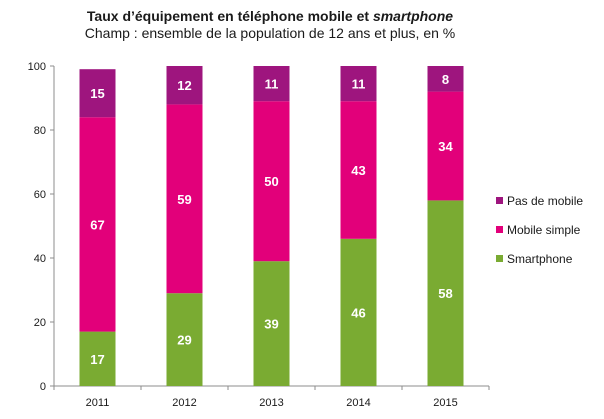 This screenshot has height=419, width=604. What do you see at coordinates (445, 403) in the screenshot?
I see `x-tick-label: 2015` at bounding box center [445, 403].